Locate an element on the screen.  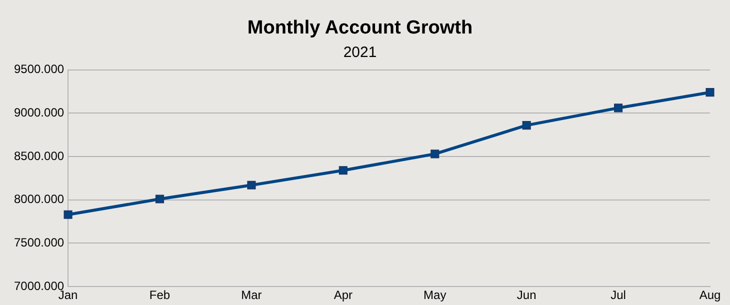
y-tick-label: 9500.000 is located at coordinates (39, 69).